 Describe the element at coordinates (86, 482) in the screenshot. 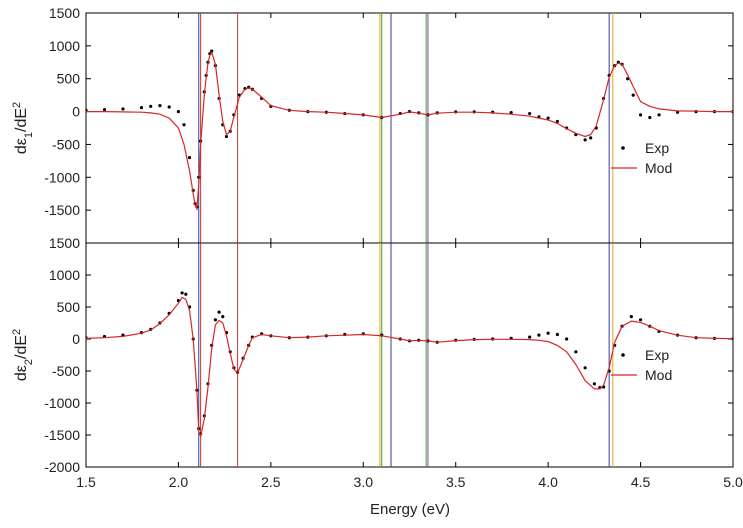

I see `x-tick-label: 1.5` at that location.